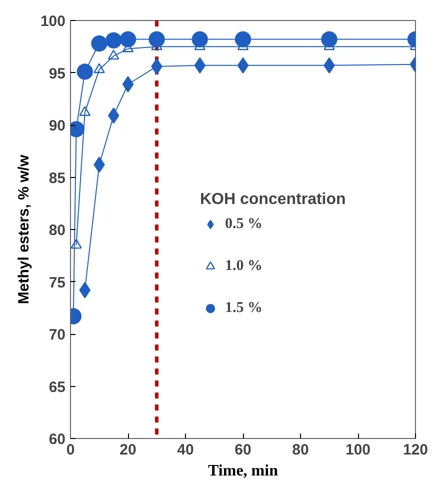 The height and width of the screenshot is (500, 432). Describe the element at coordinates (185, 450) in the screenshot. I see `x-tick-label: 40` at that location.